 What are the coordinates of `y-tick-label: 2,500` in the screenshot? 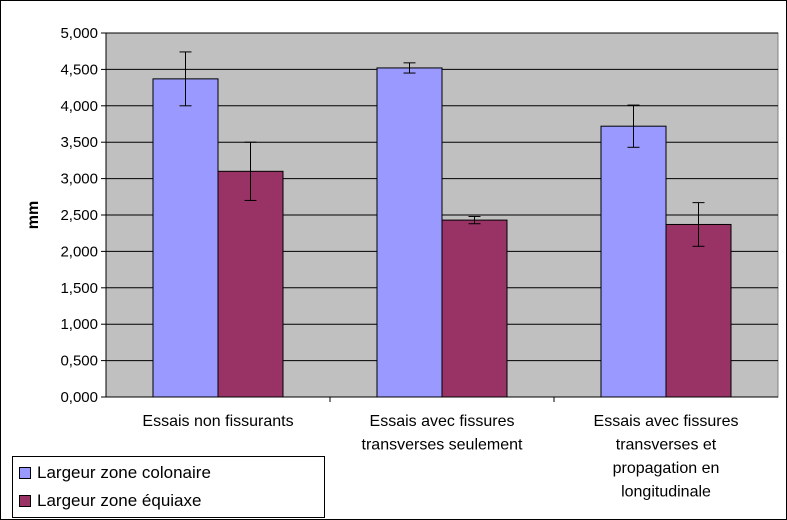 It's located at (79, 215).